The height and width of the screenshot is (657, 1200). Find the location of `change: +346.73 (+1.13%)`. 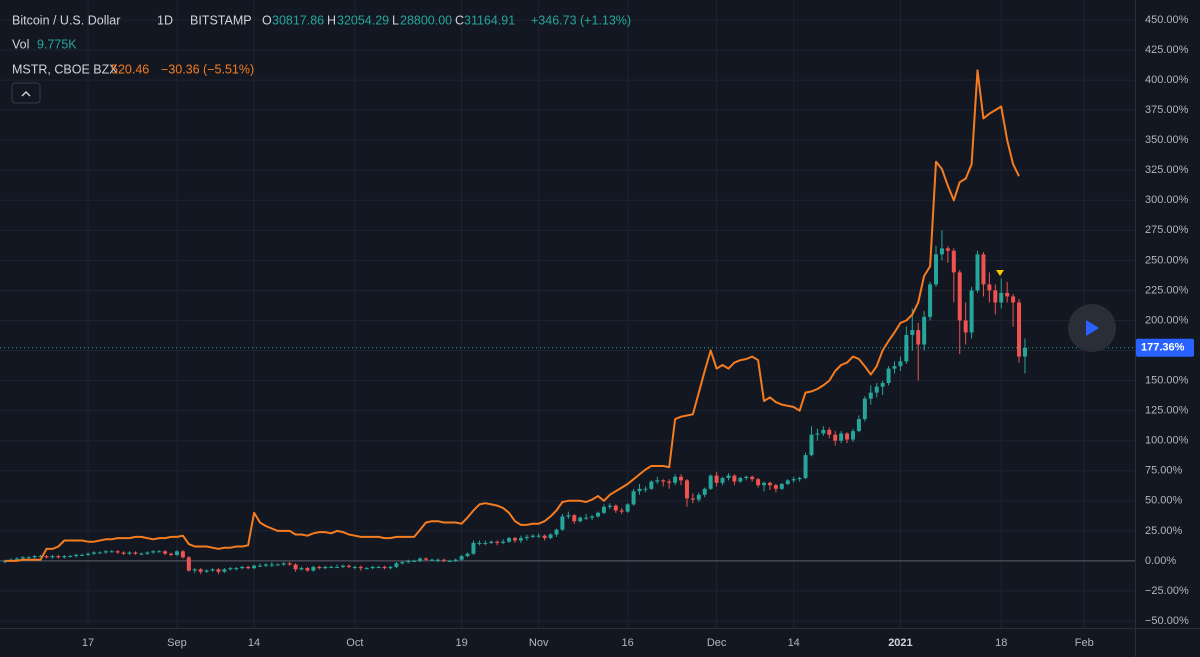

change: +346.73 (+1.13%) is located at coordinates (581, 20).